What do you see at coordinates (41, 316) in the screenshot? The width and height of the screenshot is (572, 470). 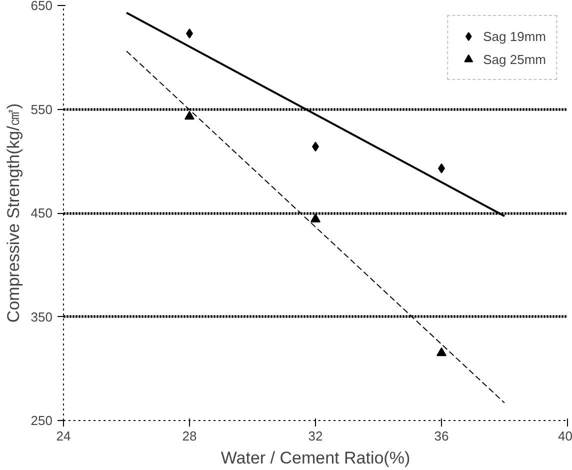 I see `y-tick-label: 350` at bounding box center [41, 316].